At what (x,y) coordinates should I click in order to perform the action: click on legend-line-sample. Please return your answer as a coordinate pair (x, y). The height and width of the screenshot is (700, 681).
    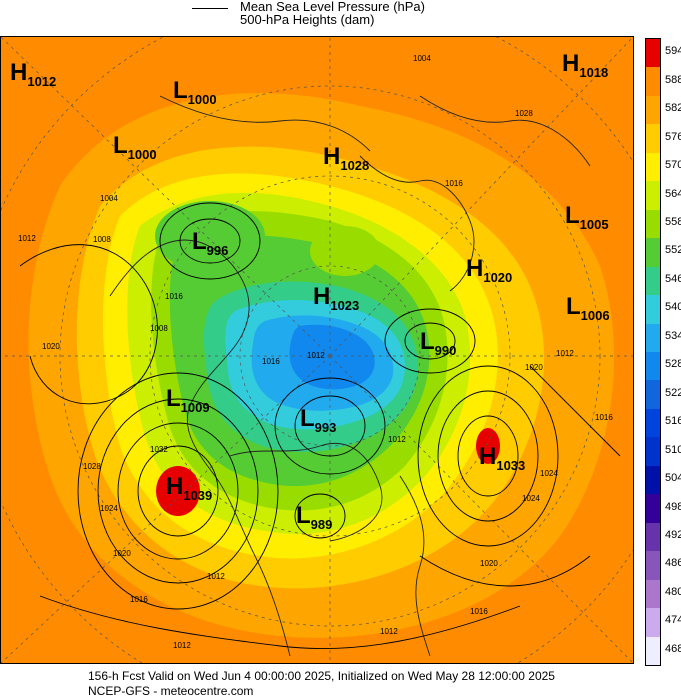
    Looking at the image, I should click on (210, 8).